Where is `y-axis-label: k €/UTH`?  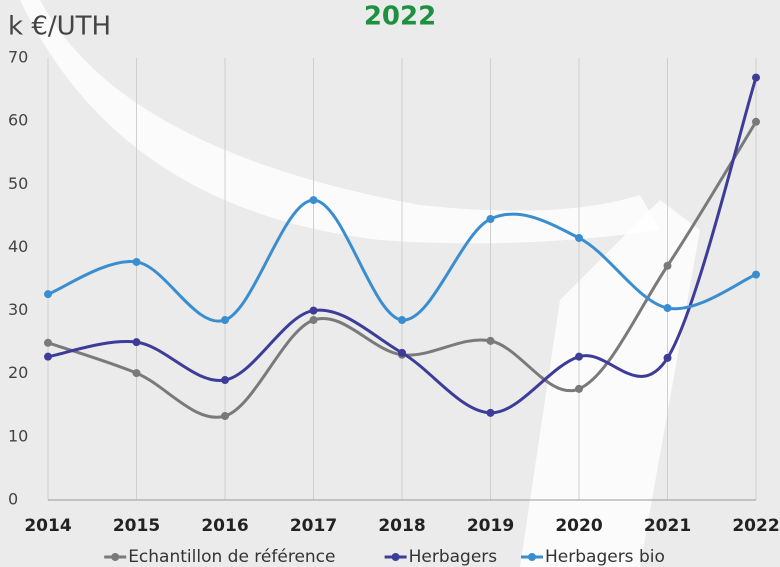 y-axis-label: k €/UTH is located at coordinates (59, 27).